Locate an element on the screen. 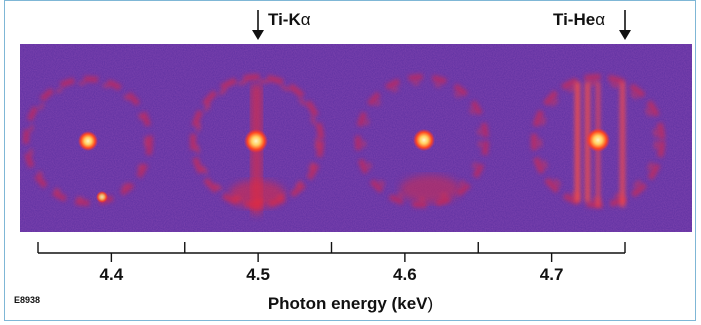  axis-title-close: ) is located at coordinates (430, 303).